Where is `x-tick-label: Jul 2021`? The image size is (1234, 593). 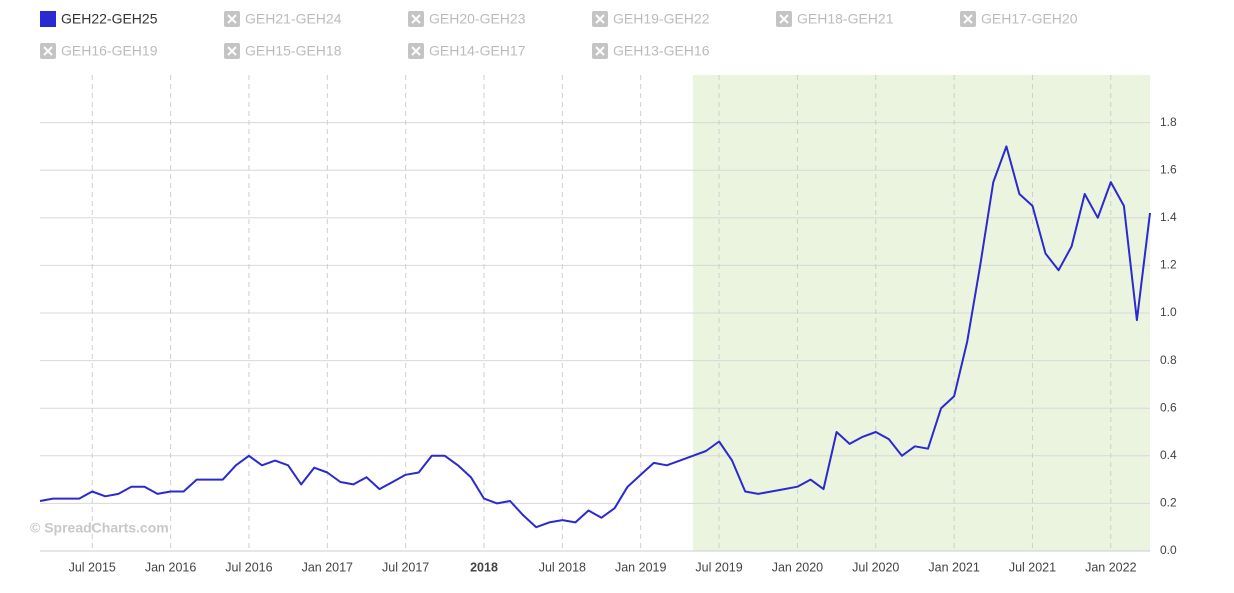 x-tick-label: Jul 2021 is located at coordinates (1032, 567).